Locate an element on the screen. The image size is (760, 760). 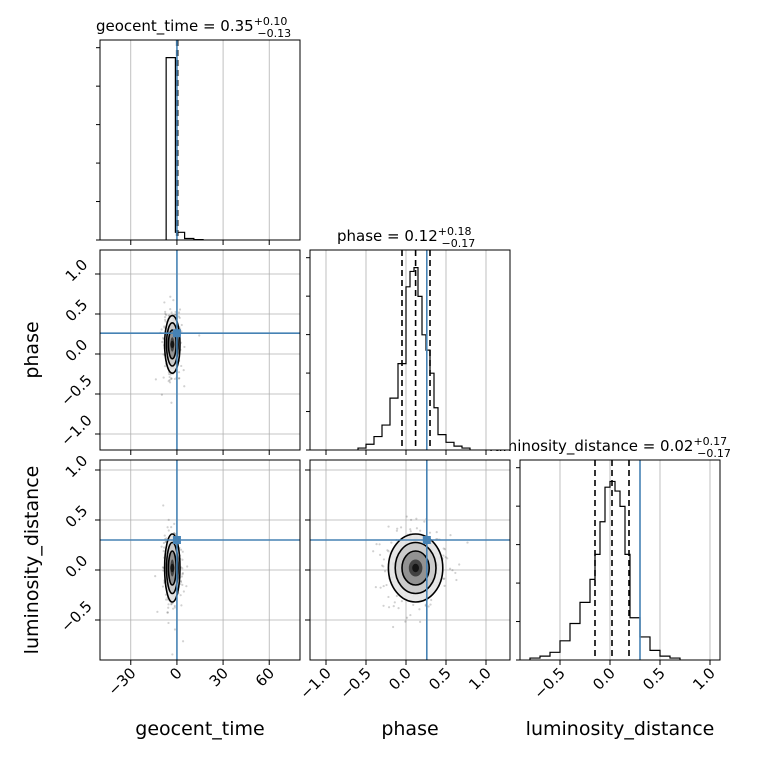
contour is located at coordinates (172, 568).